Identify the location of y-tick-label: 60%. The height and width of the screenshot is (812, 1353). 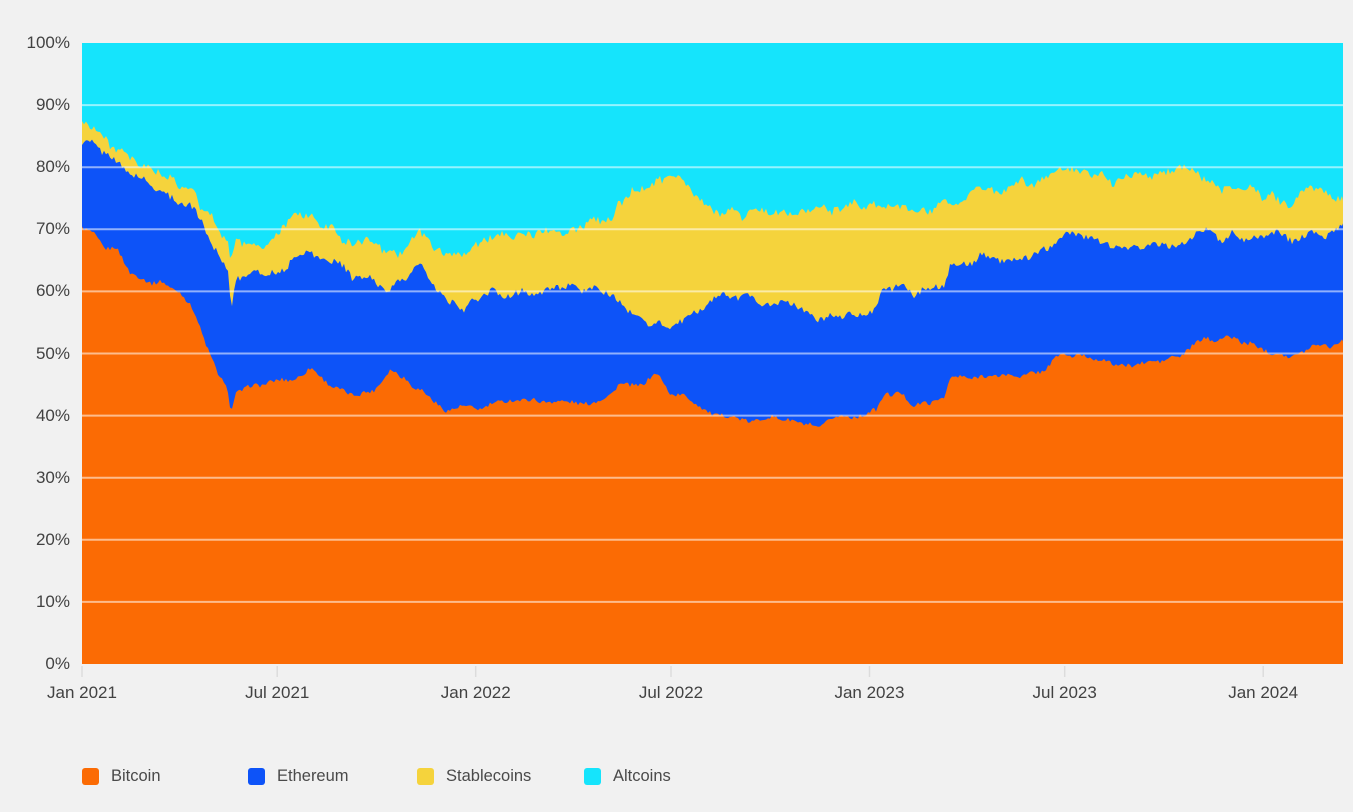
(52, 291).